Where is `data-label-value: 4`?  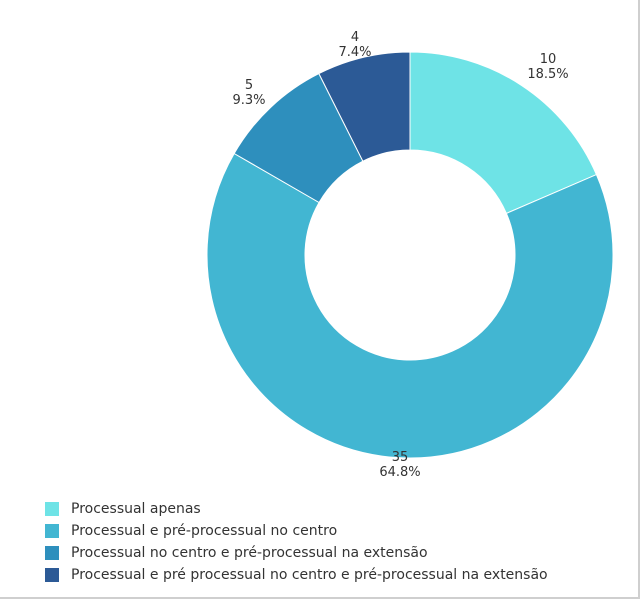
data-label-value: 4 is located at coordinates (355, 37).